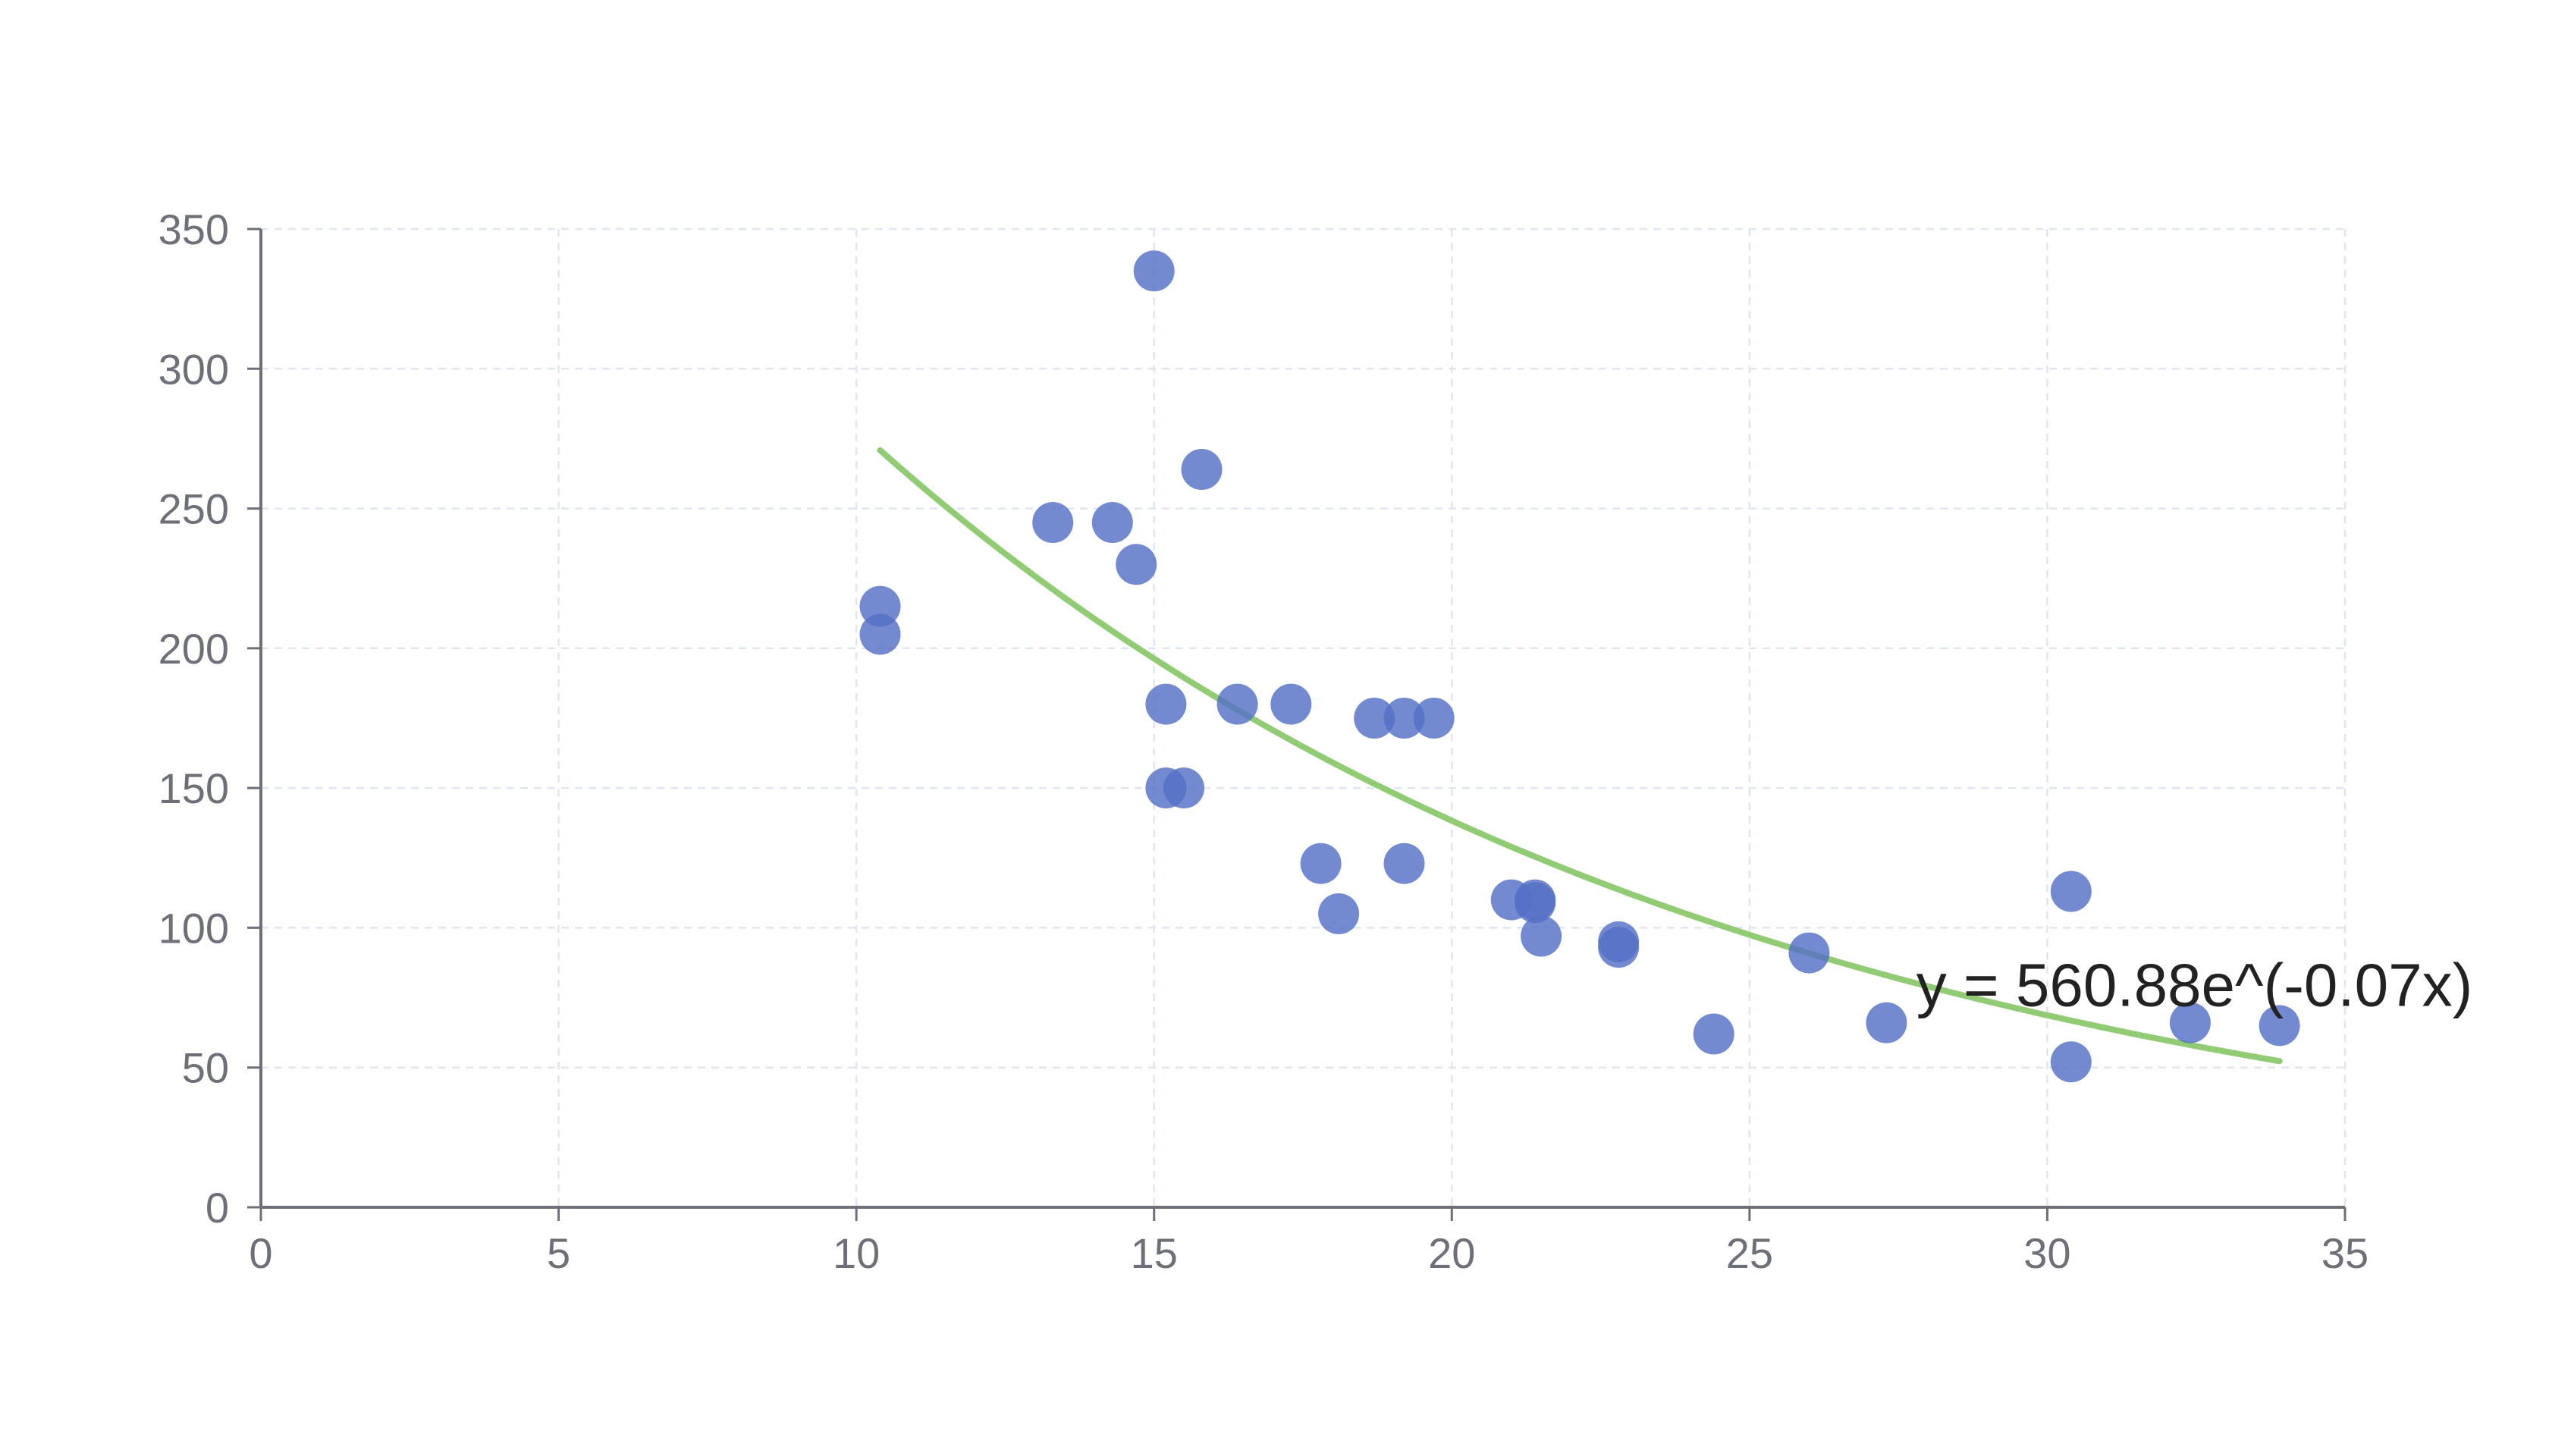 Image resolution: width=2571 pixels, height=1456 pixels. What do you see at coordinates (194, 928) in the screenshot?
I see `y-tick-label-100: 100` at bounding box center [194, 928].